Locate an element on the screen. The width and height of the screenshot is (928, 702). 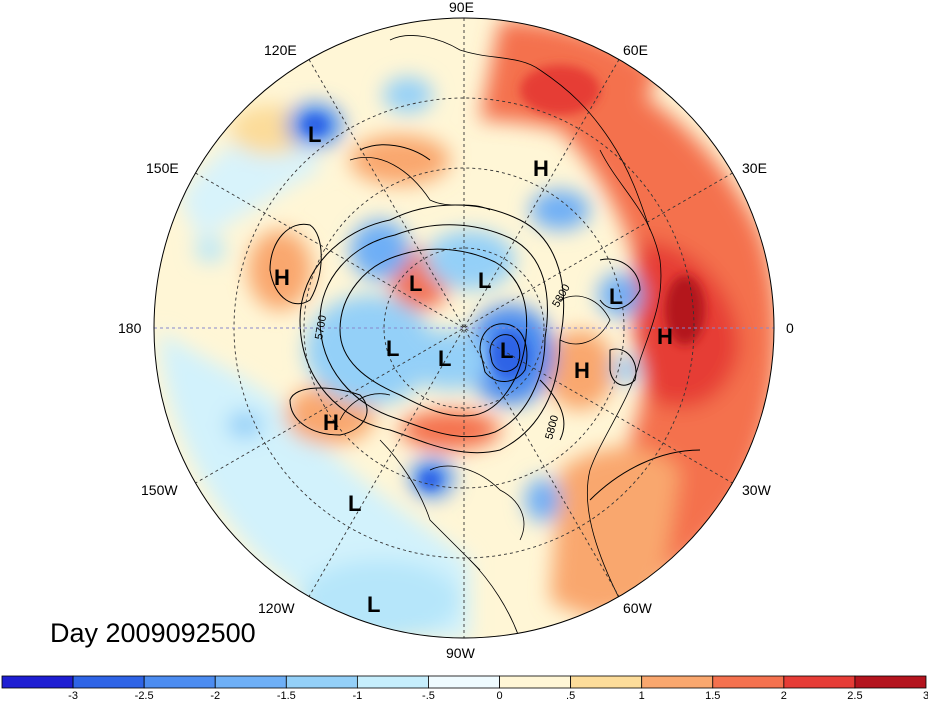
colorbar-tick-label: -3 is located at coordinates (73, 696).